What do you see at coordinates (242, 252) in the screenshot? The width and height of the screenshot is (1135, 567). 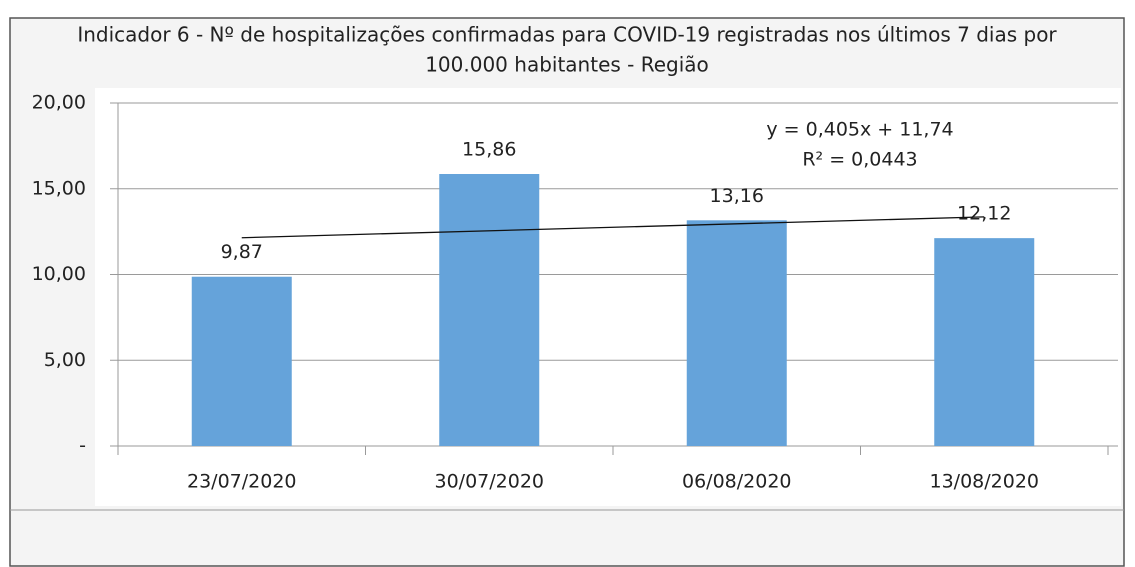 I see `data-label: 9,87` at bounding box center [242, 252].